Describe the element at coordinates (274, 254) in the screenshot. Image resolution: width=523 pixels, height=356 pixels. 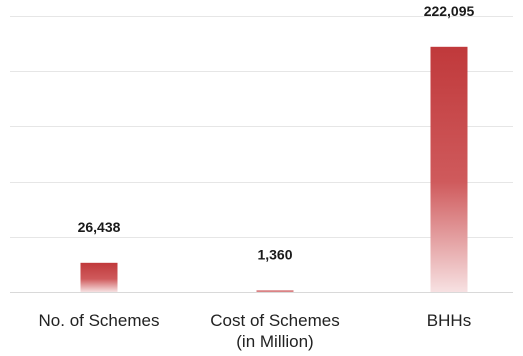
I see `data-label-1: 1,360` at that location.